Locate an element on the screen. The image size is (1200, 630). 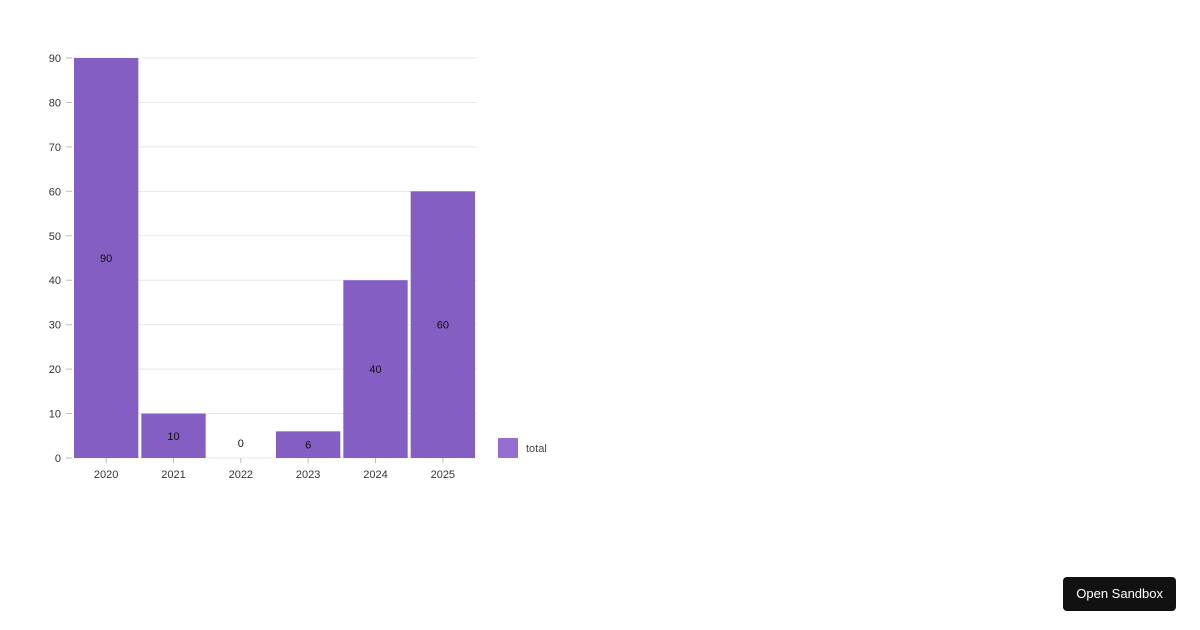
y-tick-label: 90 is located at coordinates (55, 59).